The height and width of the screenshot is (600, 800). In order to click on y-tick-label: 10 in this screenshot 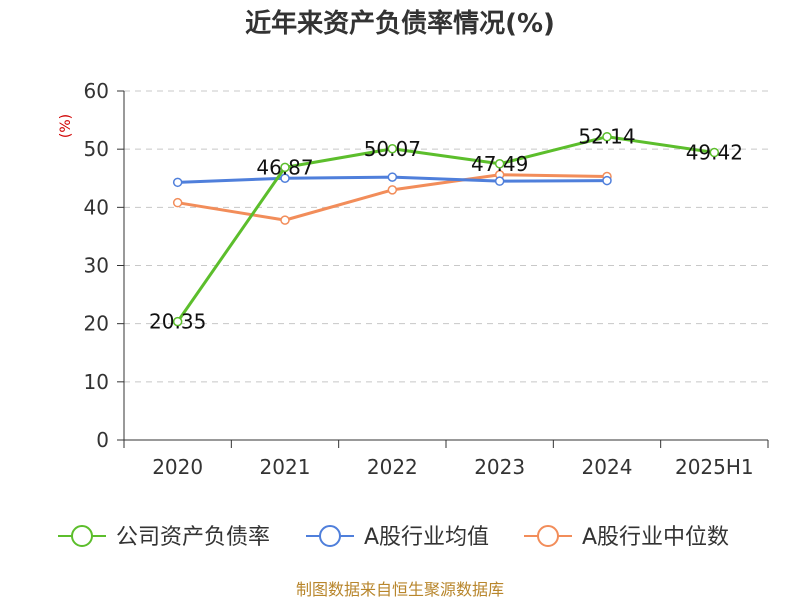, I will do `click(96, 382)`.